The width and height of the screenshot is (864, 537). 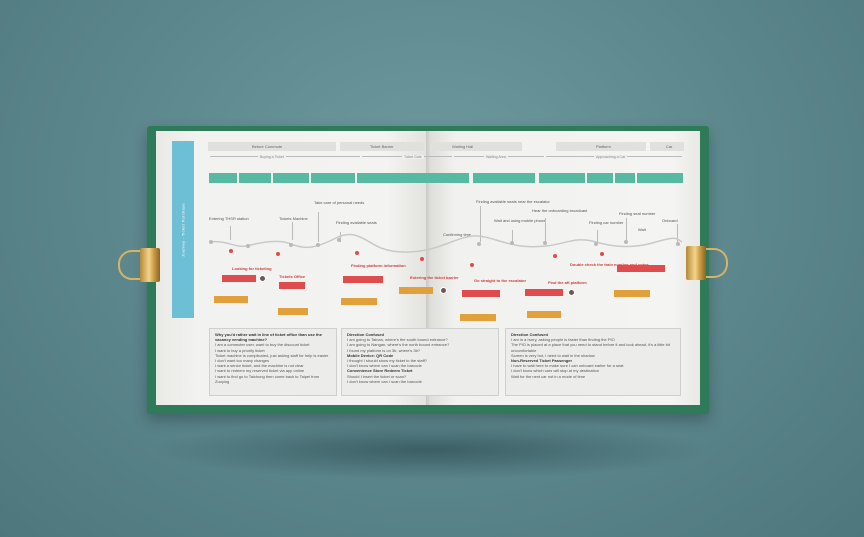 What do you see at coordinates (380, 371) in the screenshot?
I see `box-heading: Convenience Store Redeem Ticket` at bounding box center [380, 371].